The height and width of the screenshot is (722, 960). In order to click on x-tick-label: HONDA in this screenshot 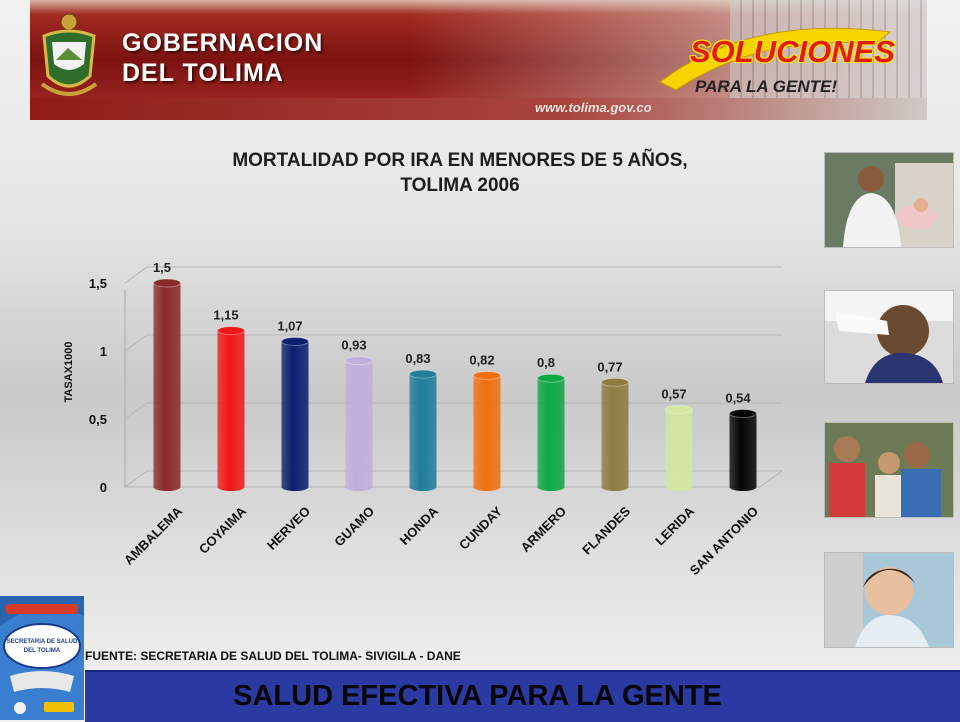, I will do `click(419, 525)`.